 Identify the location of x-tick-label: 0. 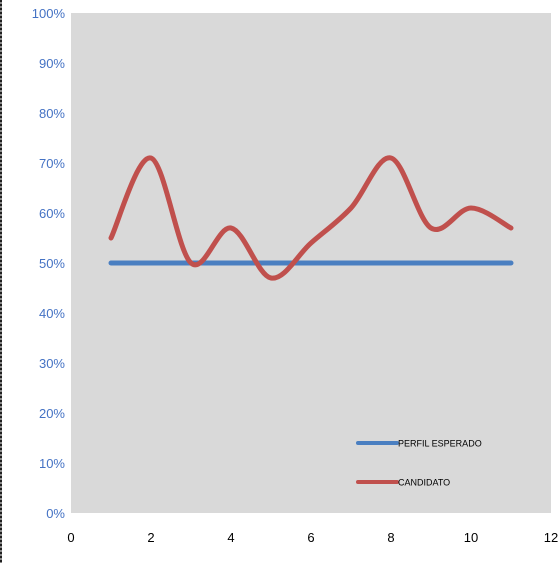
(70, 537).